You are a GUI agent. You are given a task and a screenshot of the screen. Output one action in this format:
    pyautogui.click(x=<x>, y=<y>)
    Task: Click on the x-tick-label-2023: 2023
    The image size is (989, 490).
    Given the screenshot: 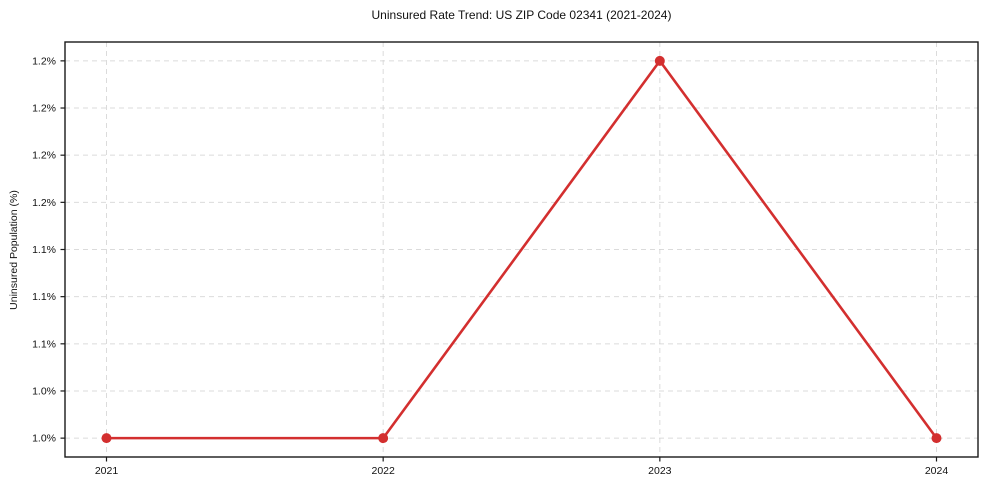 What is the action you would take?
    pyautogui.click(x=660, y=471)
    